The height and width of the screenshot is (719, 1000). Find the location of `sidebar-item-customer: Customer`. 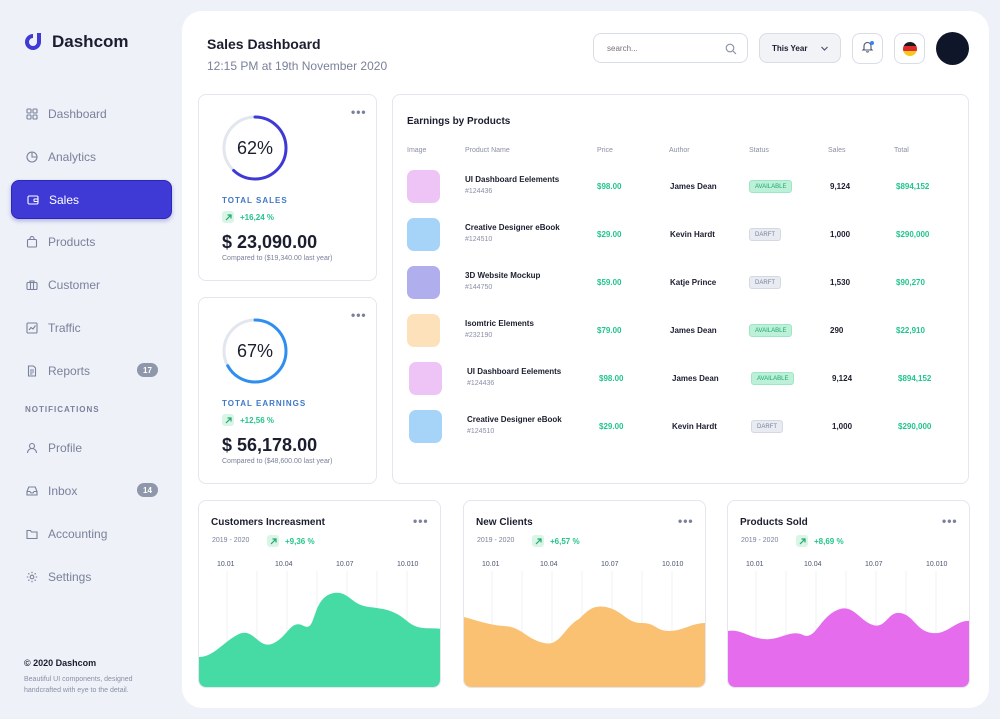

sidebar-item-customer: Customer is located at coordinates (91, 284).